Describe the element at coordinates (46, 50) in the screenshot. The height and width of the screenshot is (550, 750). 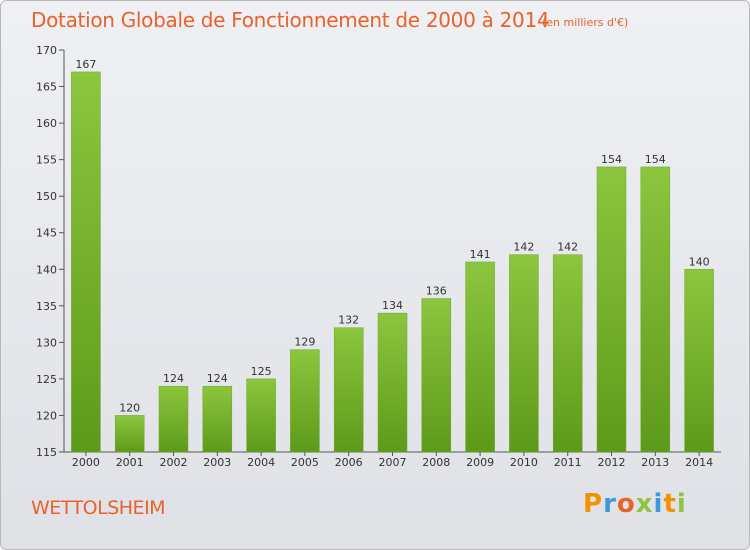
I see `y-tick-label: 170` at that location.